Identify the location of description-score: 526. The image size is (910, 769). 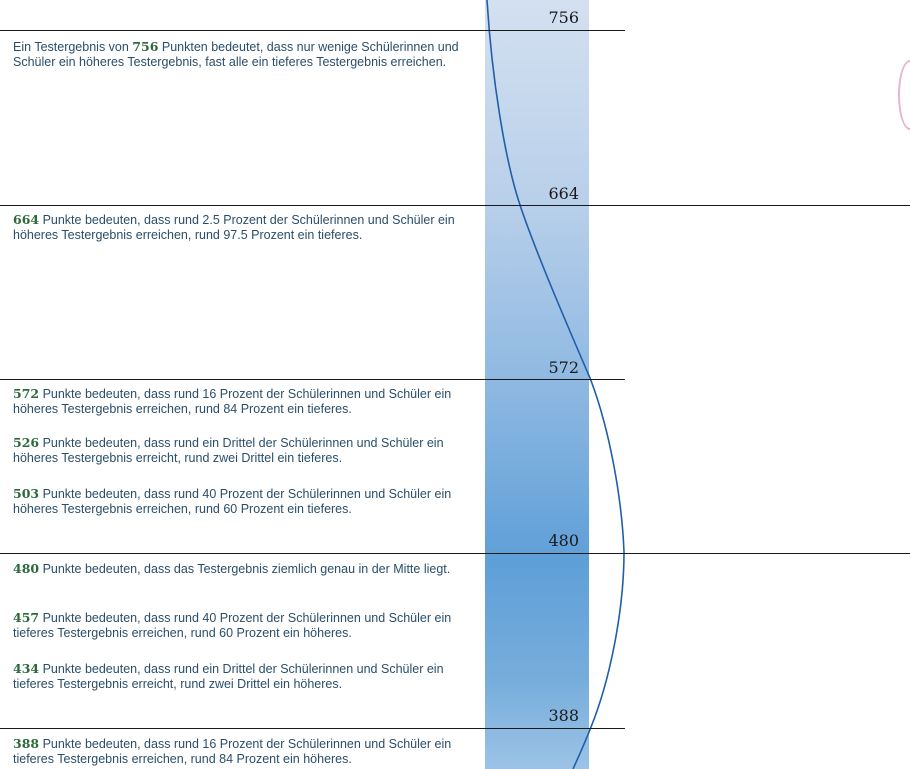
(26, 442).